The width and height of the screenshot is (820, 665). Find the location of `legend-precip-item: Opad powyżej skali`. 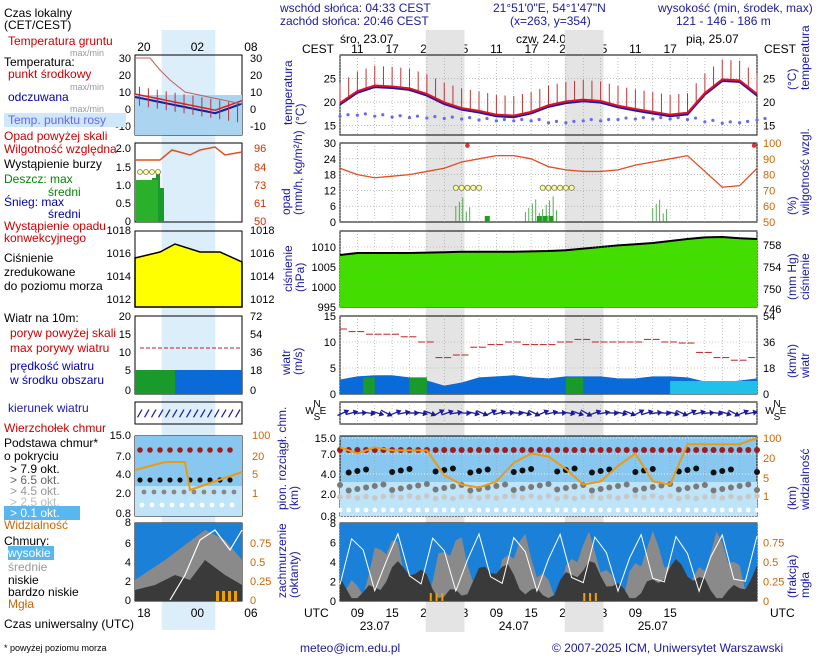

legend-precip-item: Opad powyżej skali is located at coordinates (55, 136).